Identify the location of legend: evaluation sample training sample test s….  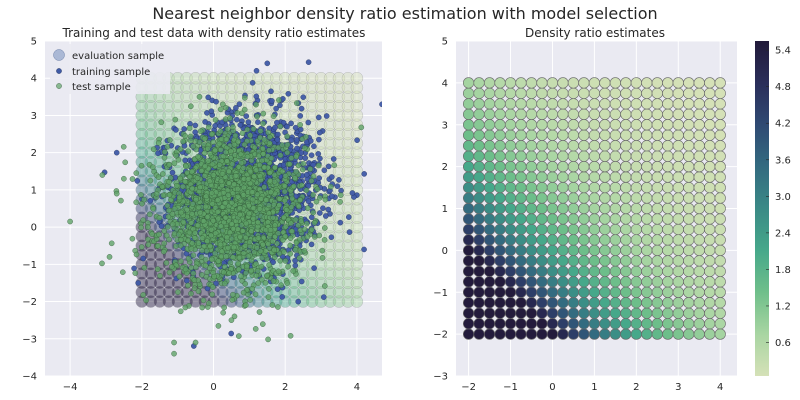
(110, 69).